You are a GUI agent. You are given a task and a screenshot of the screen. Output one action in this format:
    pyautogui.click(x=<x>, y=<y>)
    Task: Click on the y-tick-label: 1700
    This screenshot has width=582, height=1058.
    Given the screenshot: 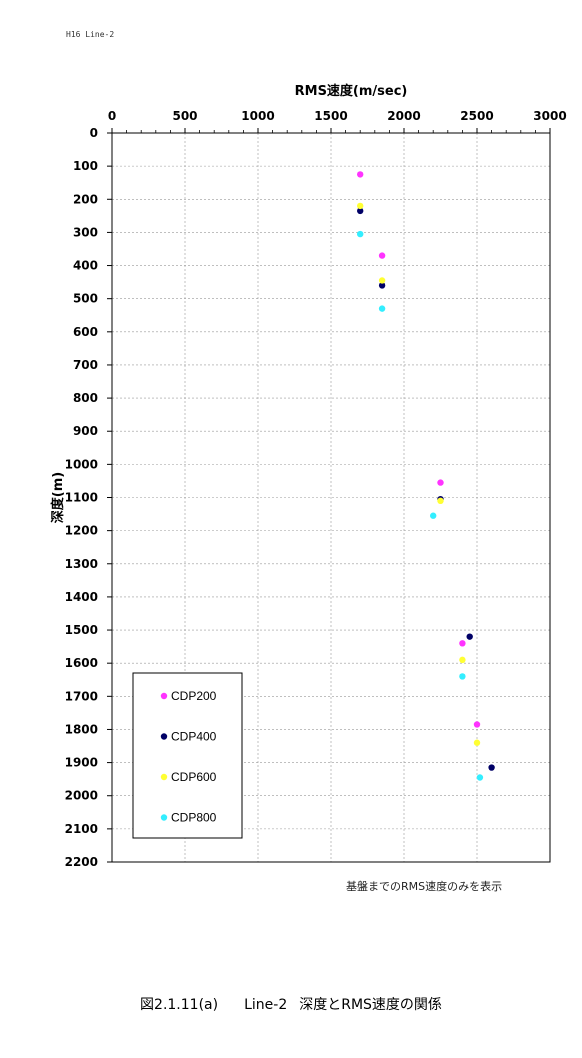 What is the action you would take?
    pyautogui.click(x=81, y=696)
    